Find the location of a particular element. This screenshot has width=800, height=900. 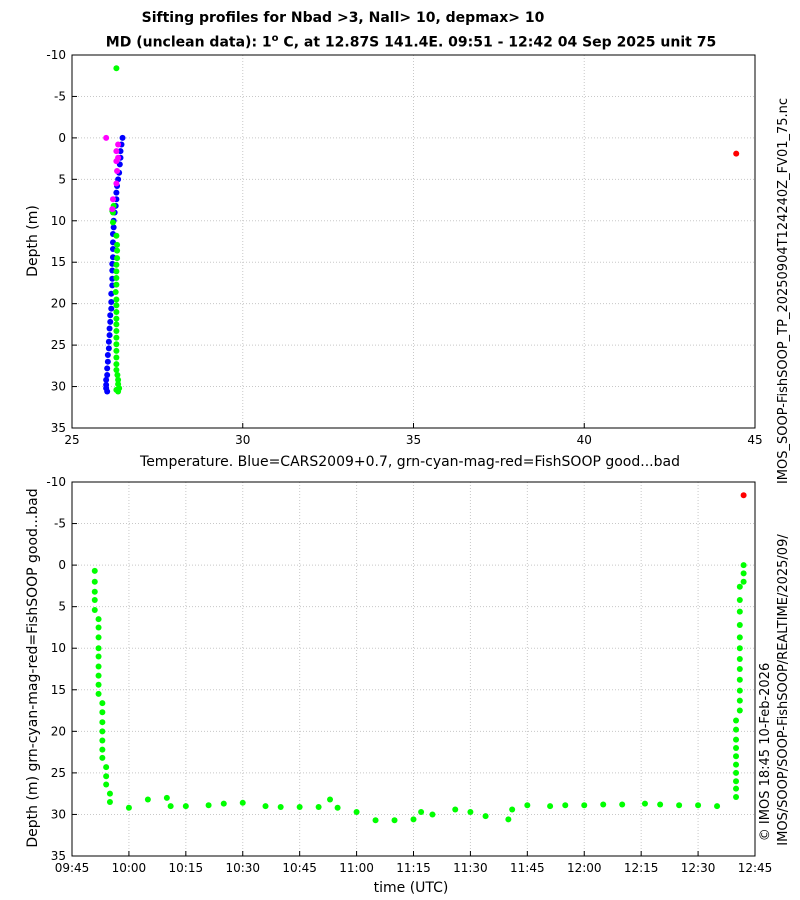

x-tick-label: 10:15 is located at coordinates (186, 868).